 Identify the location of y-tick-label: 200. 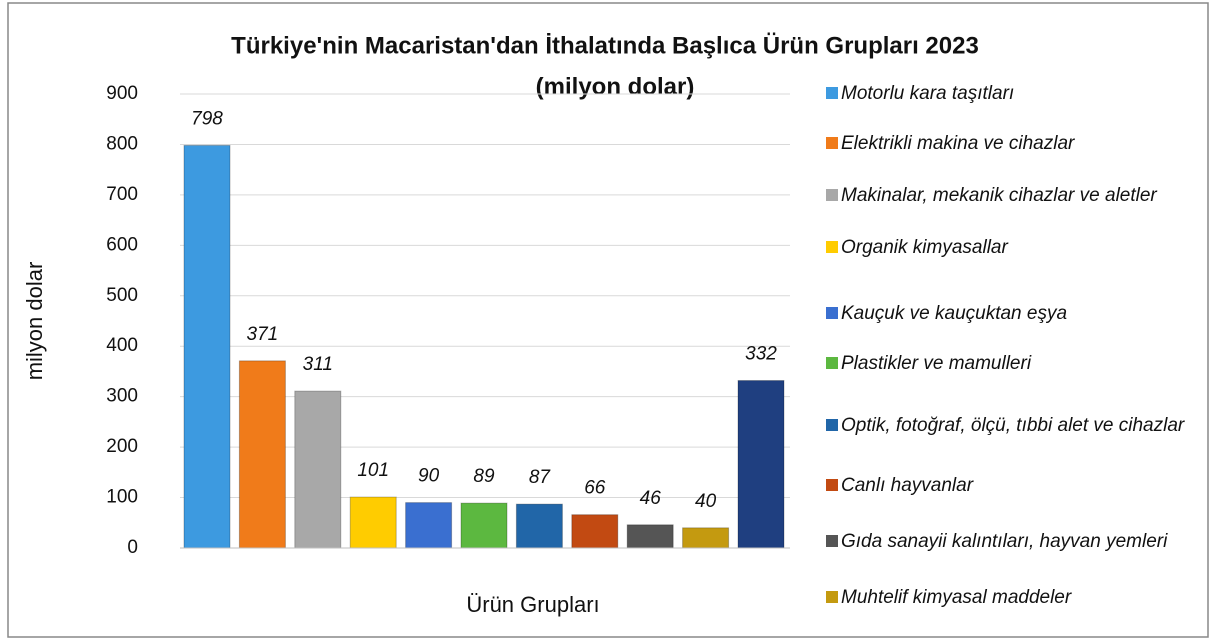
(122, 446).